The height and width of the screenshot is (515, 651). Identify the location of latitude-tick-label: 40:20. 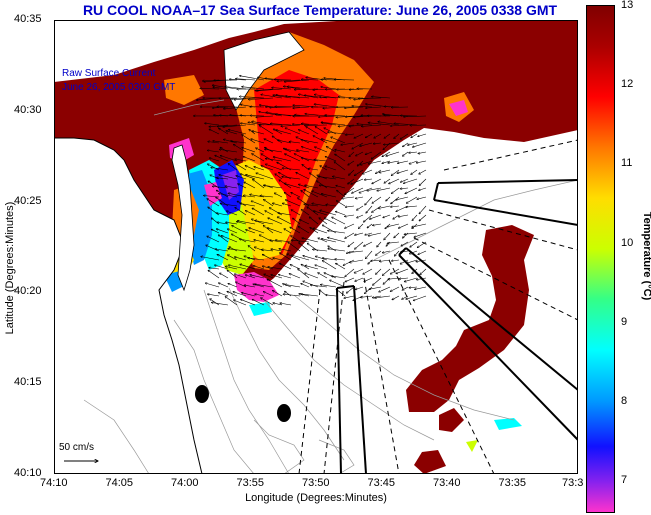
(28, 291).